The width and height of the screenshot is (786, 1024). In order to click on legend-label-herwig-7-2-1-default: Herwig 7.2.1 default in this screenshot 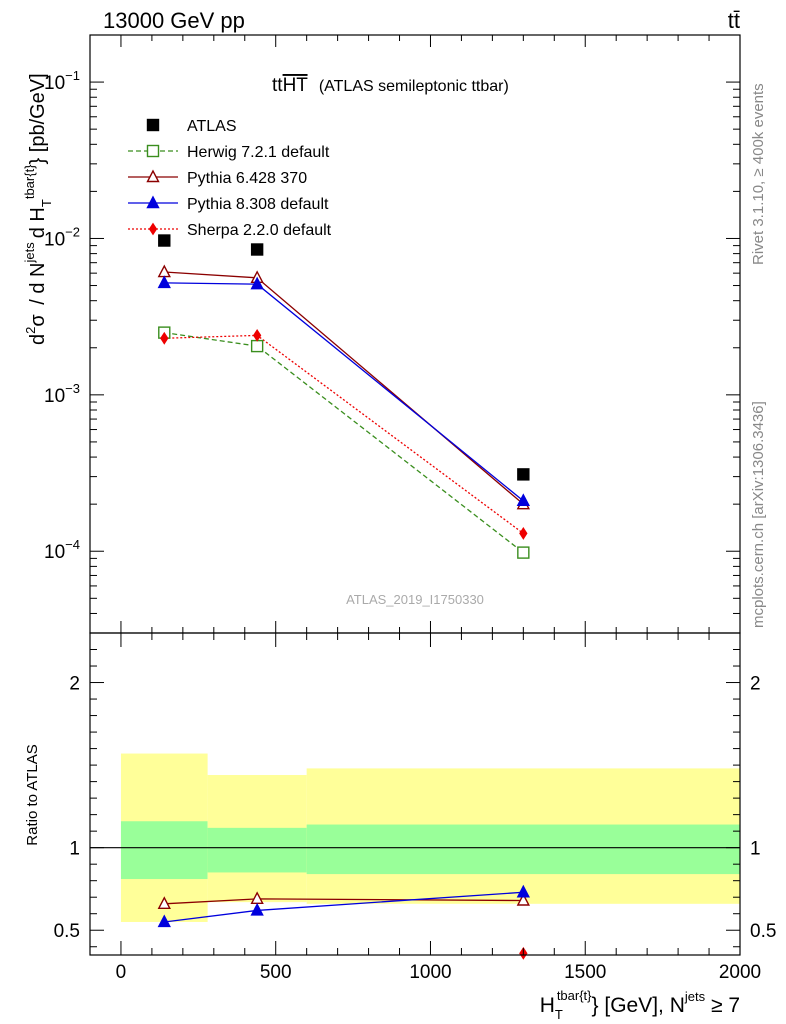, I will do `click(258, 152)`.